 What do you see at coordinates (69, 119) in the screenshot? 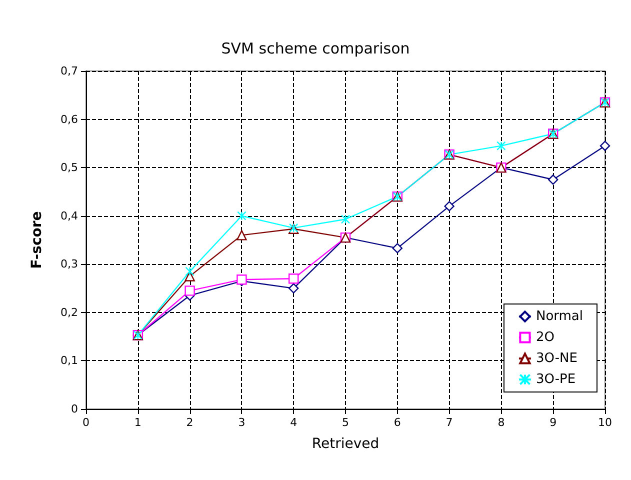
I see `y-tick-label: 0,6` at bounding box center [69, 119].